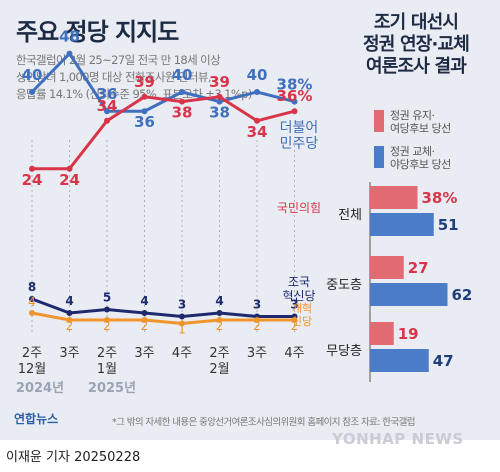 This screenshot has width=500, height=472. I want to click on series-1-label-4: 38, so click(182, 113).